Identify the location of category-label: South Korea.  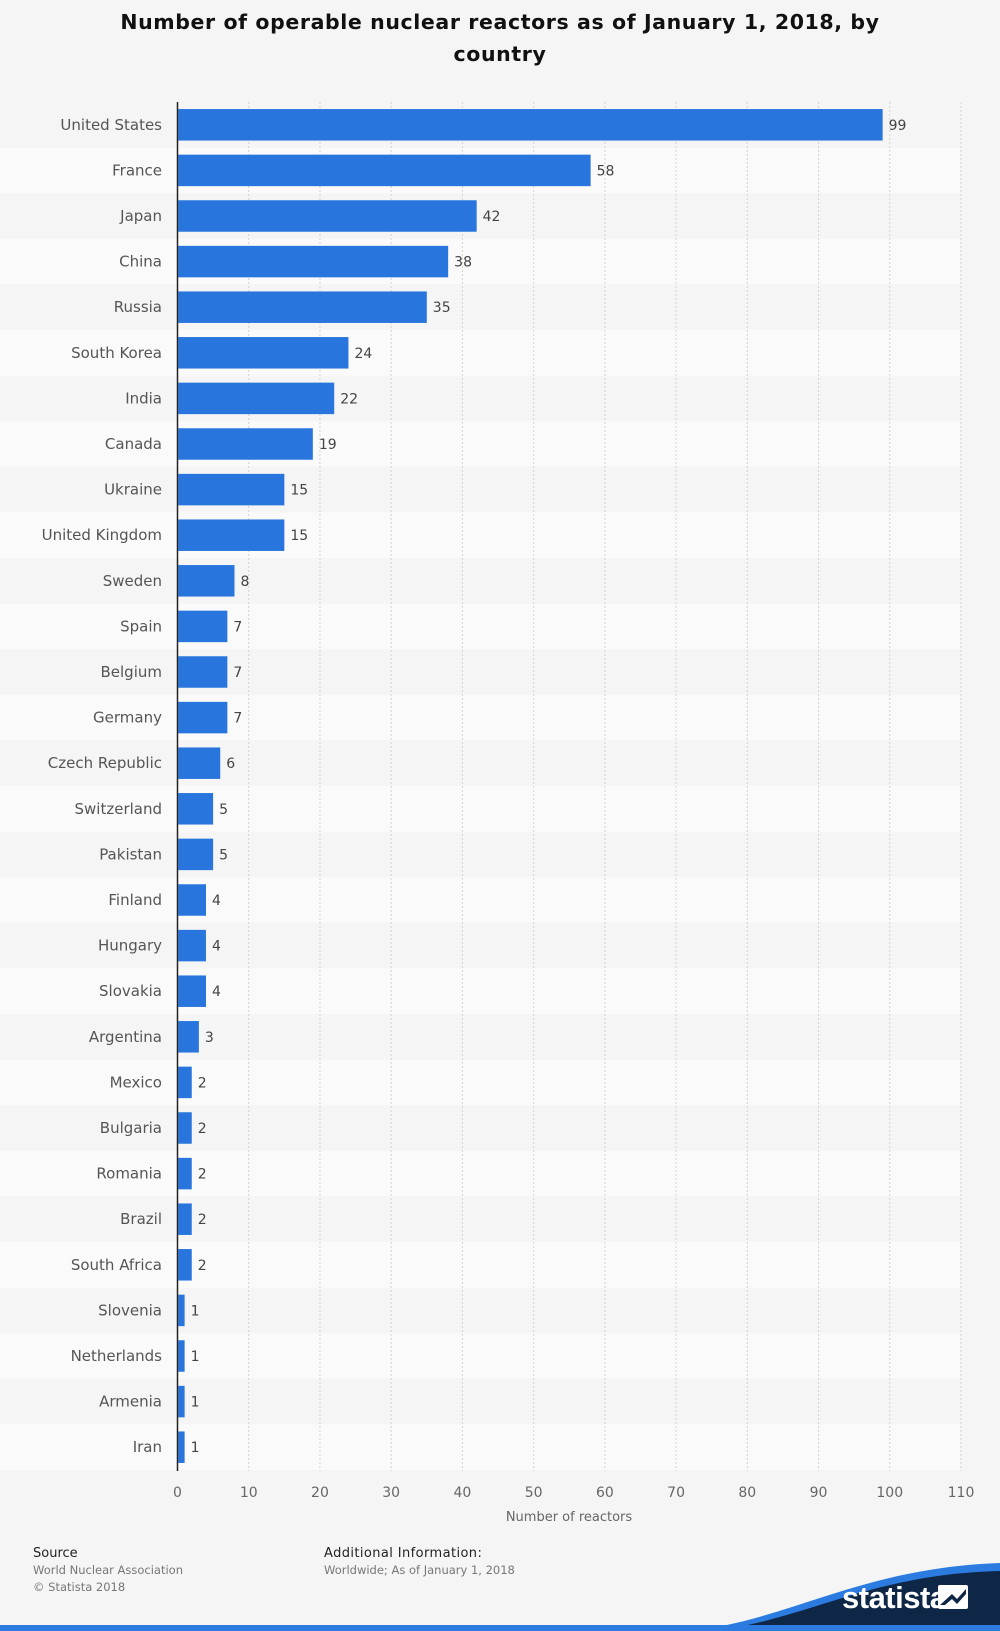
(116, 353).